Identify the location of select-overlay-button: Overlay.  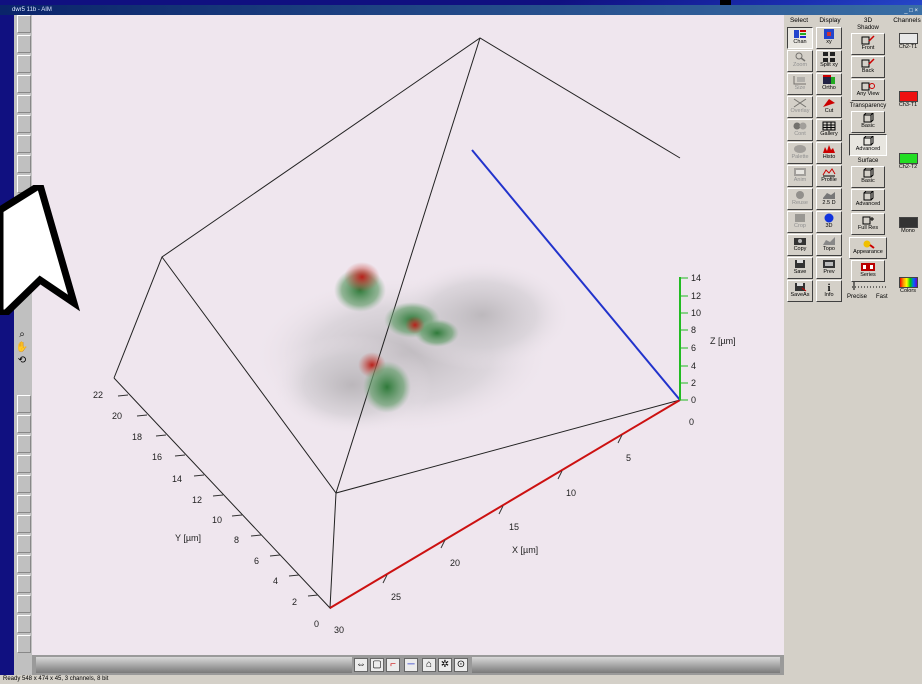
(800, 107).